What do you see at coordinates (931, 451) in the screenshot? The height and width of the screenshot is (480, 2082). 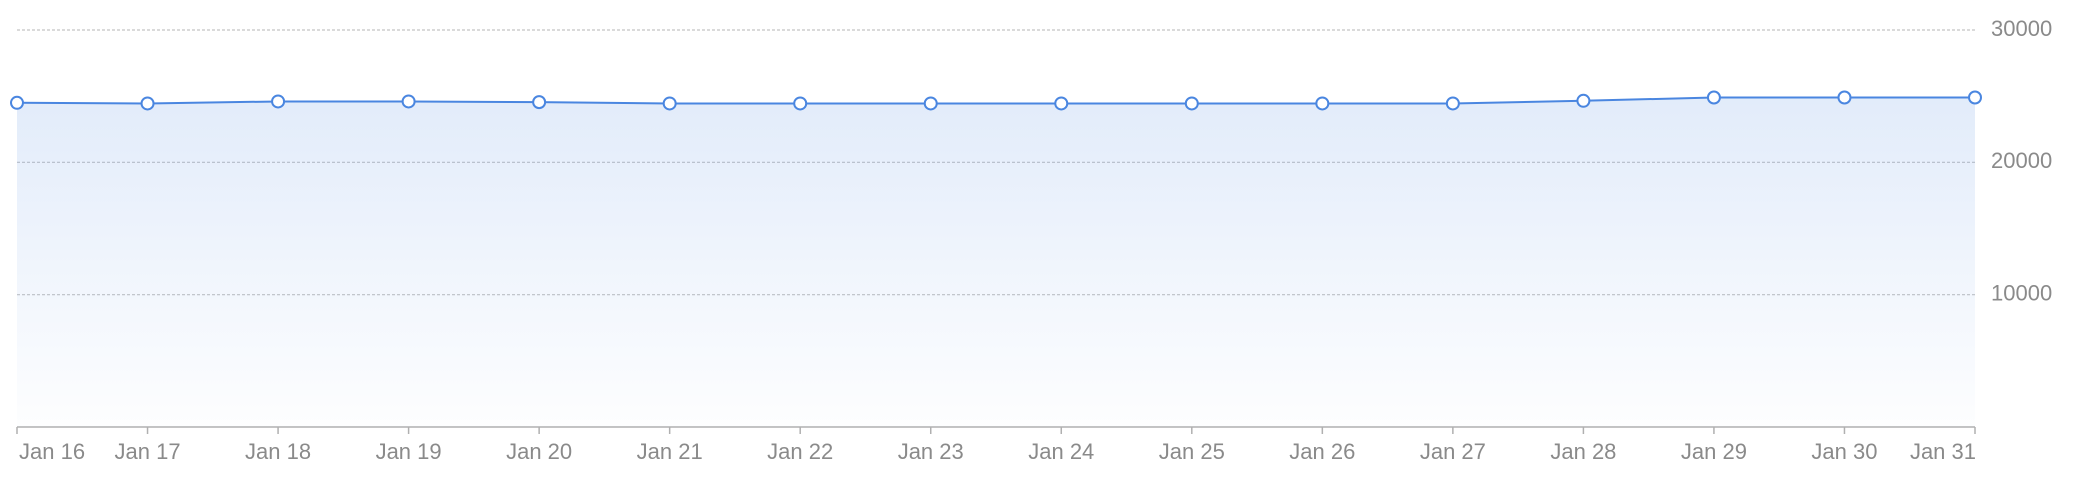 I see `x-tick-label: Jan 23` at bounding box center [931, 451].